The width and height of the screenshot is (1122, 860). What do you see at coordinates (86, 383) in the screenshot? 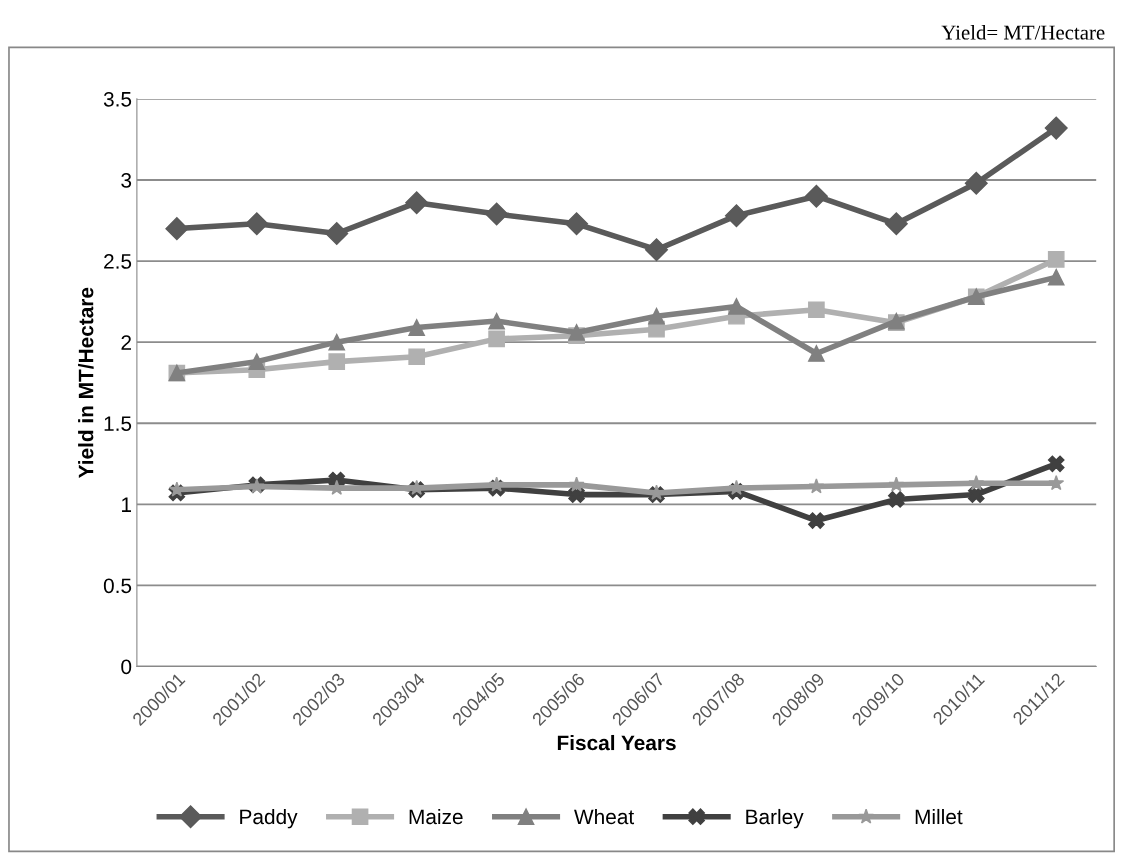
I see `y-axis-title: Yield in MT/Hectare` at bounding box center [86, 383].